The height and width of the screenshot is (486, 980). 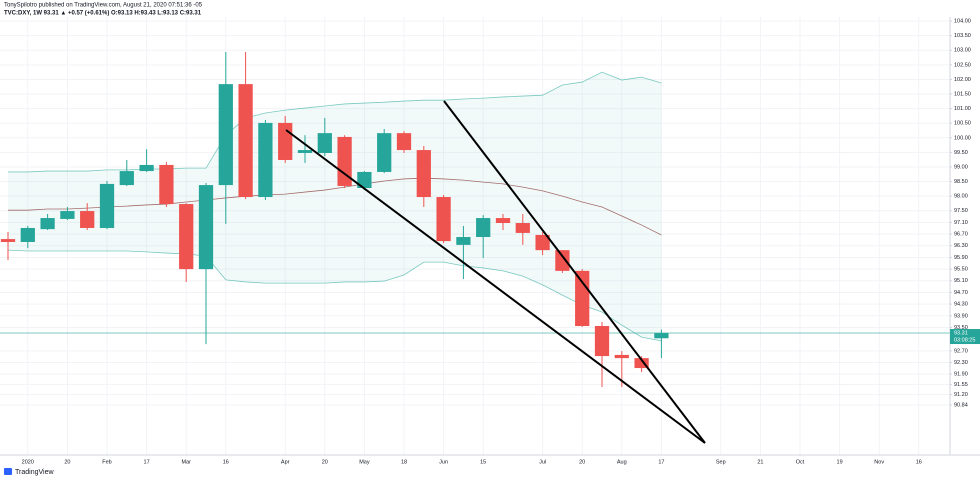 I want to click on x-tick-label: Sep, so click(x=721, y=462).